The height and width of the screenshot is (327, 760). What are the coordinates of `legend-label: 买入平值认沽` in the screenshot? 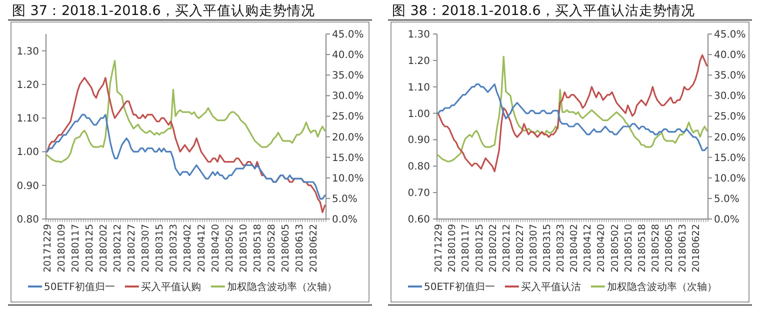 It's located at (550, 287).